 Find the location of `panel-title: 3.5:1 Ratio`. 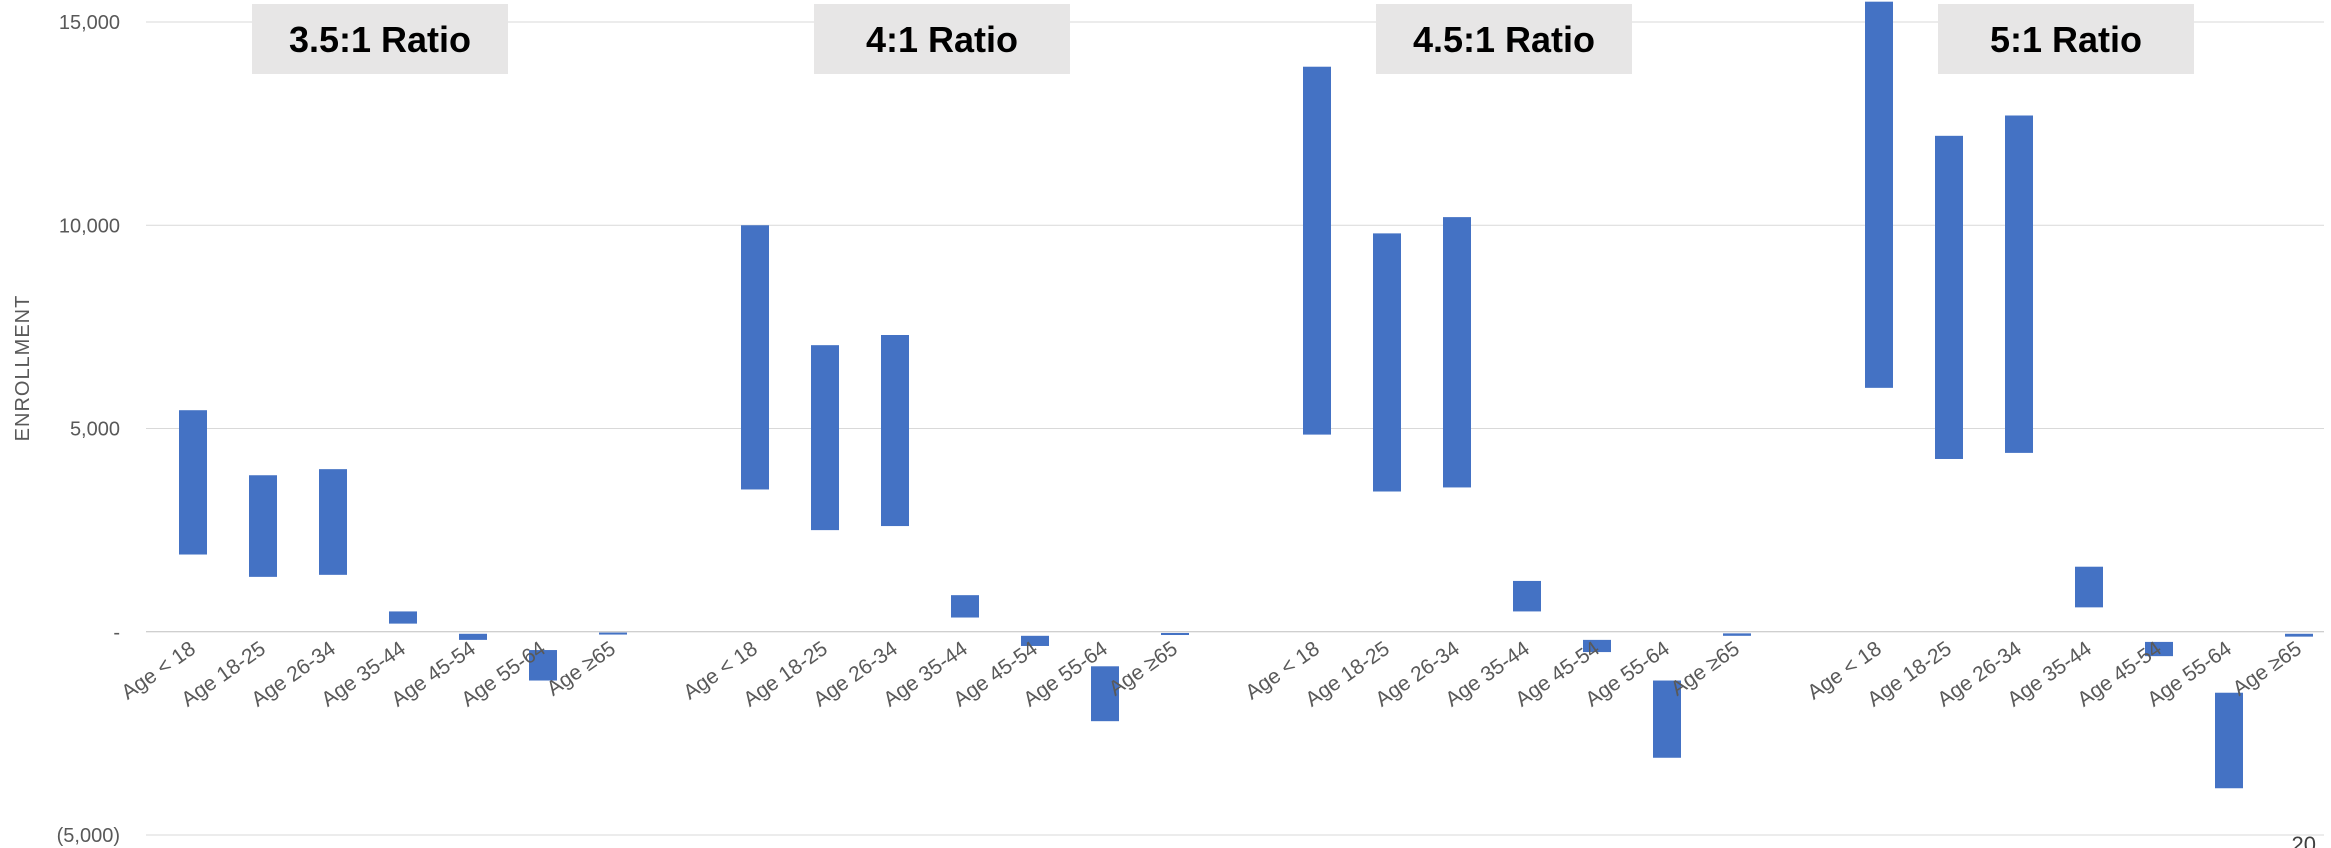

panel-title: 3.5:1 Ratio is located at coordinates (380, 39).